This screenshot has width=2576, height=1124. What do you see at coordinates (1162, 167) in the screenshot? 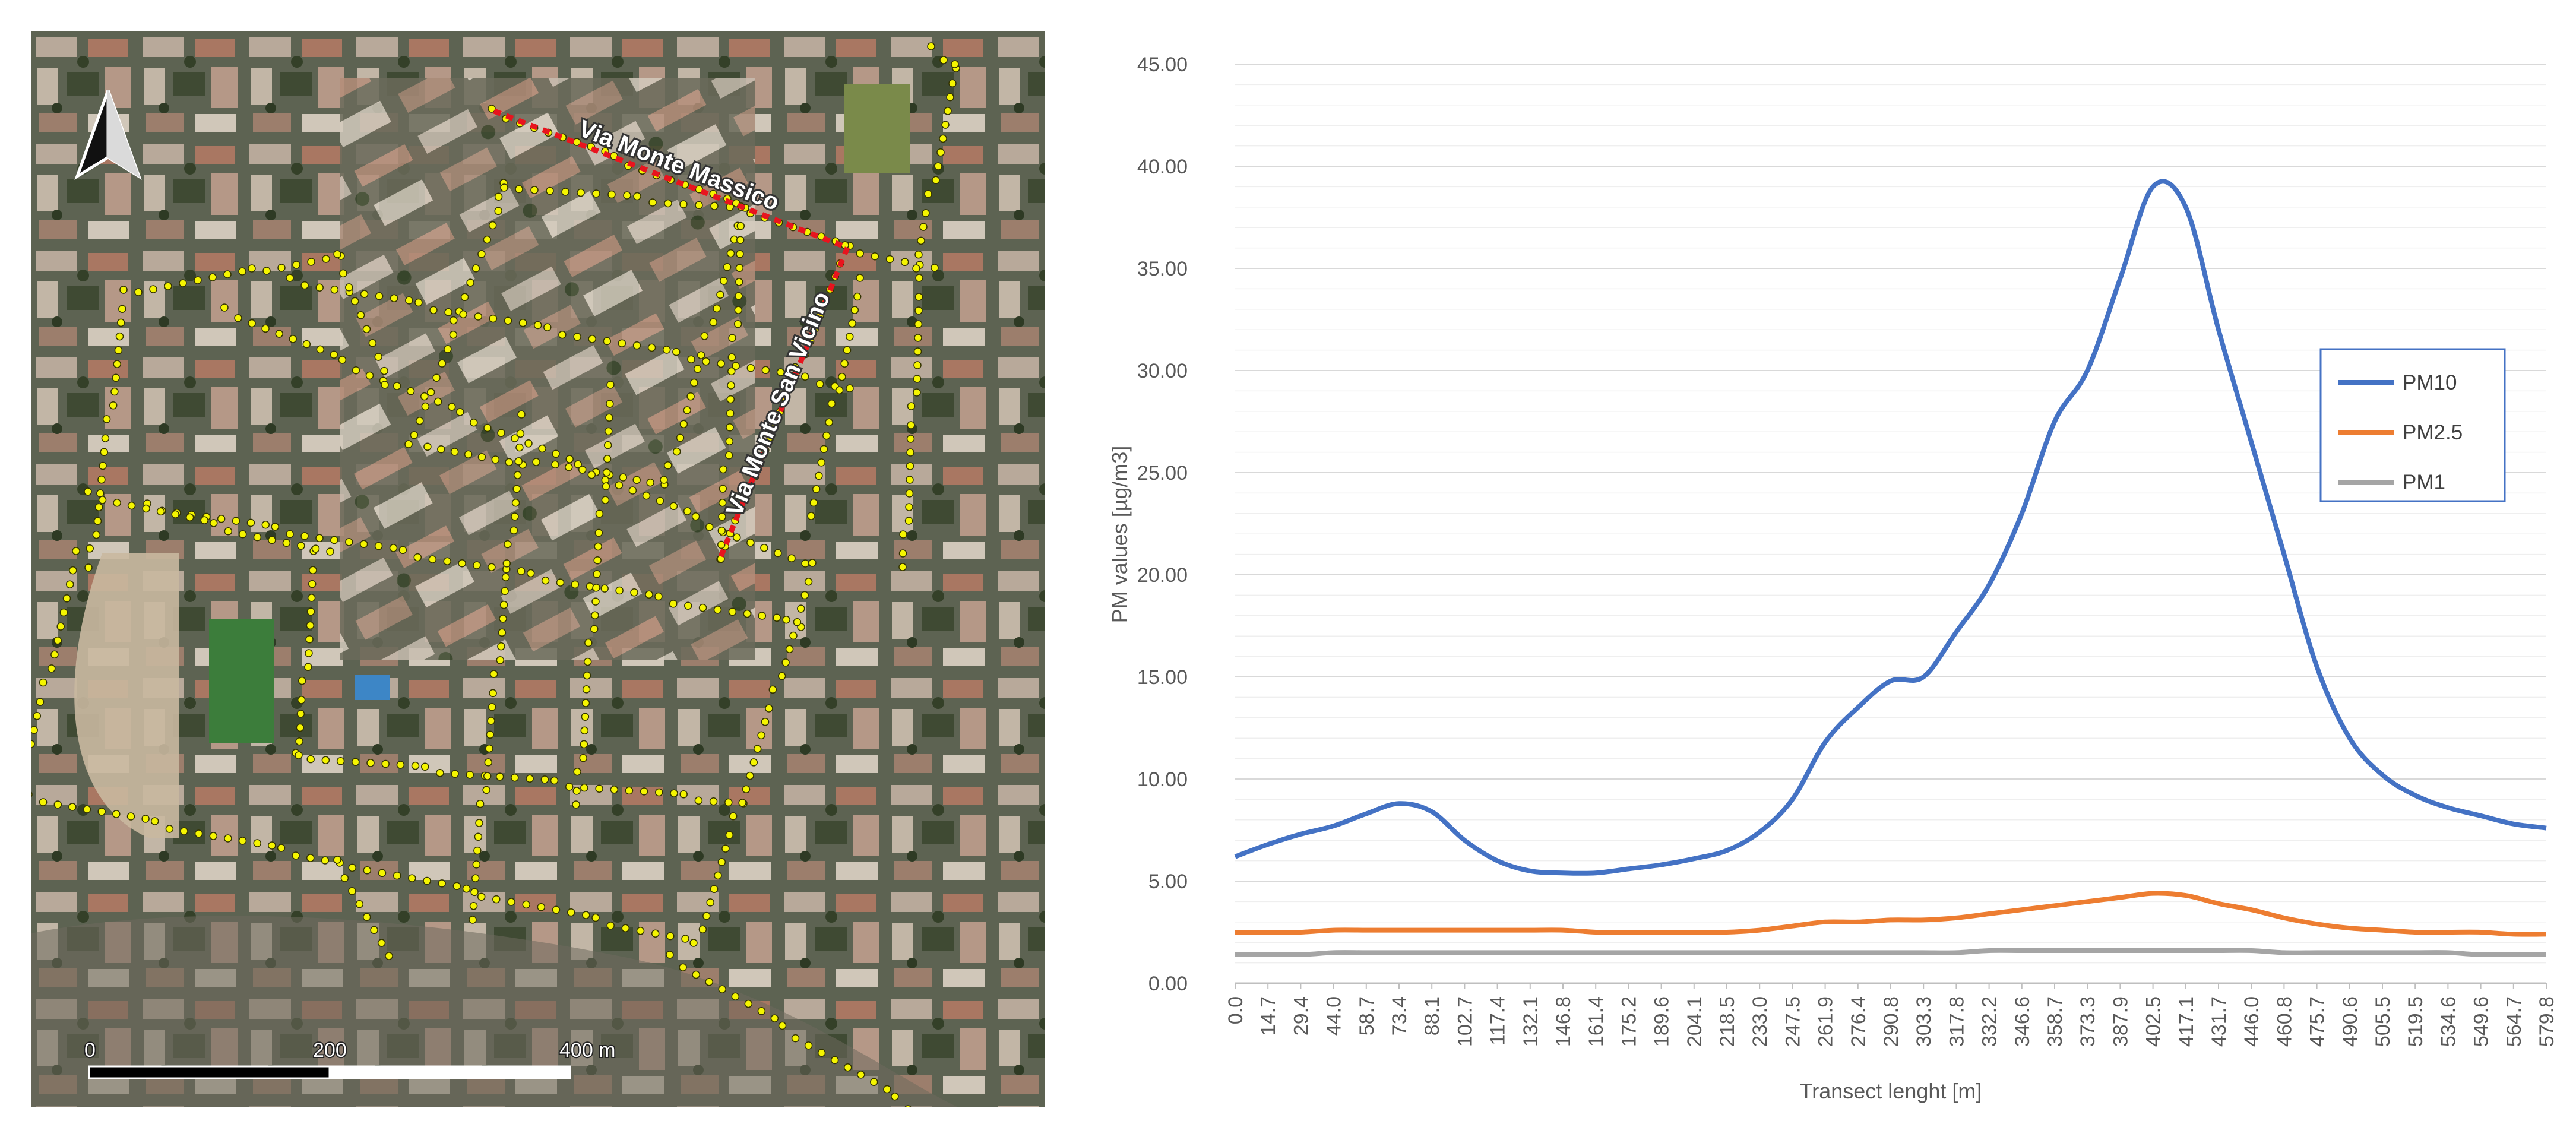
I see `y-tick-label: 40.00` at bounding box center [1162, 167].